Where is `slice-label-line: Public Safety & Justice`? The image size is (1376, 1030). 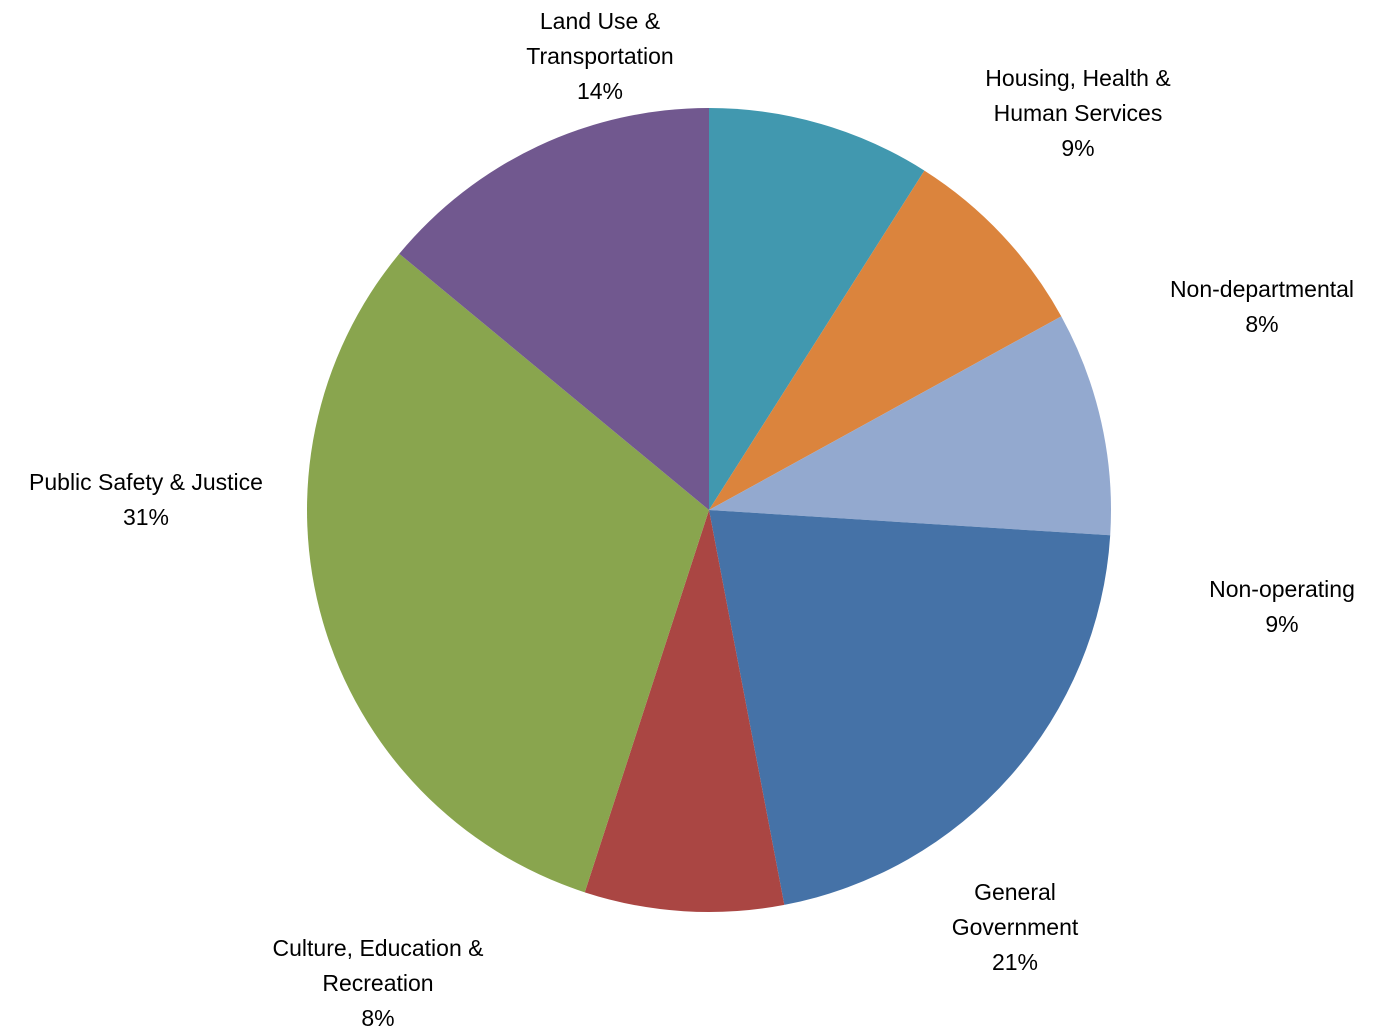 slice-label-line: Public Safety & Justice is located at coordinates (146, 482).